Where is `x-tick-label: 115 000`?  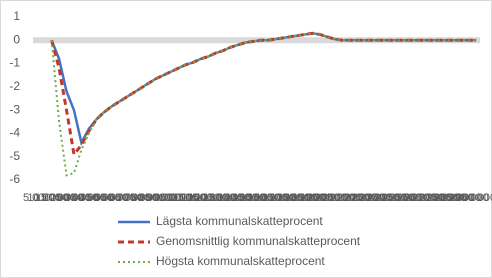 x-tick-label: 115 000 is located at coordinates (200, 198).